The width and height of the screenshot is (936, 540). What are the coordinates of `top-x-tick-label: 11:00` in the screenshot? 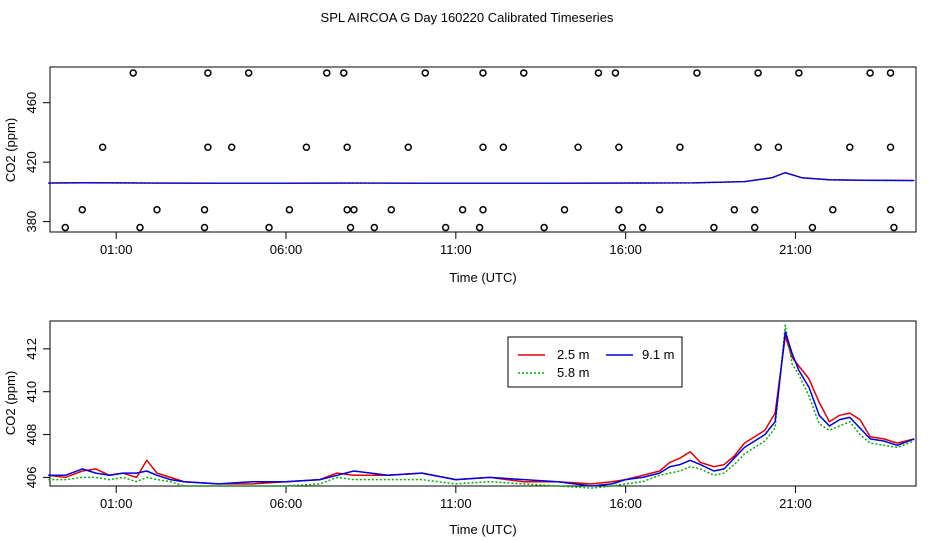 It's located at (456, 249).